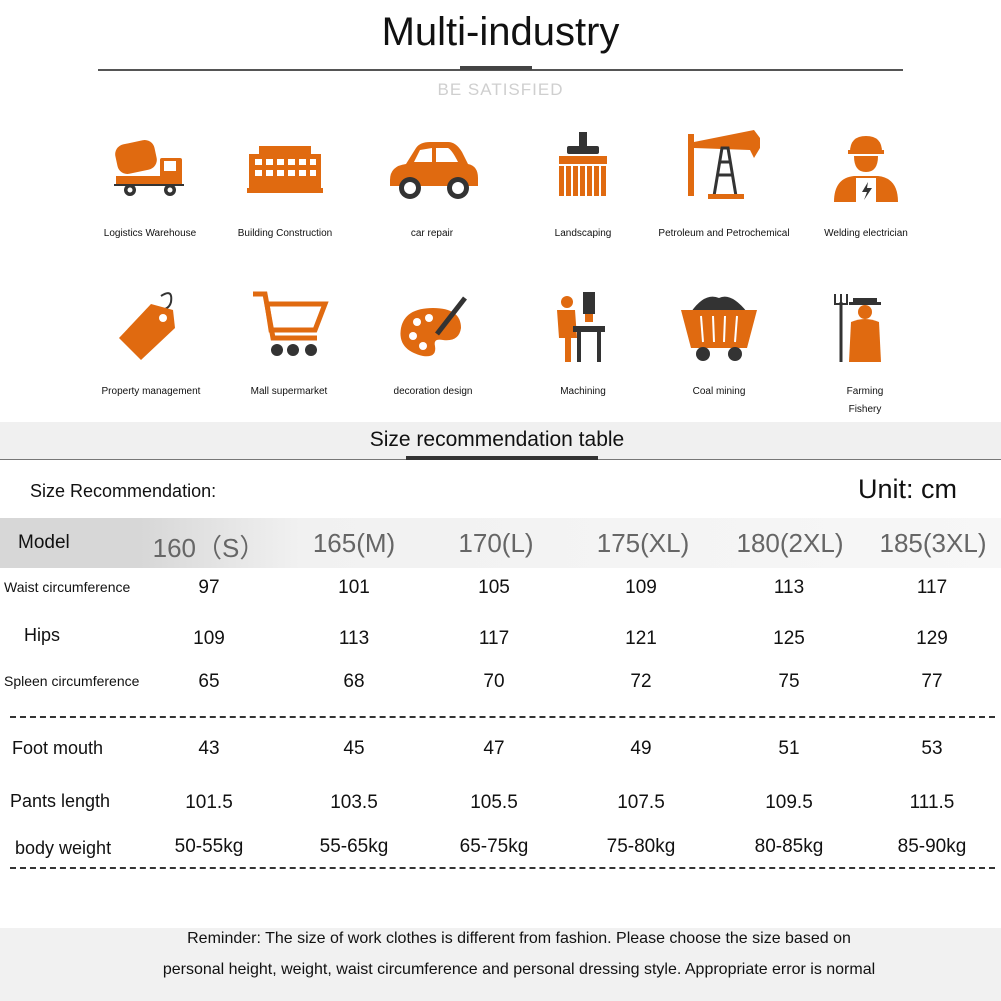  Describe the element at coordinates (494, 587) in the screenshot. I see `table-cell: 105` at that location.